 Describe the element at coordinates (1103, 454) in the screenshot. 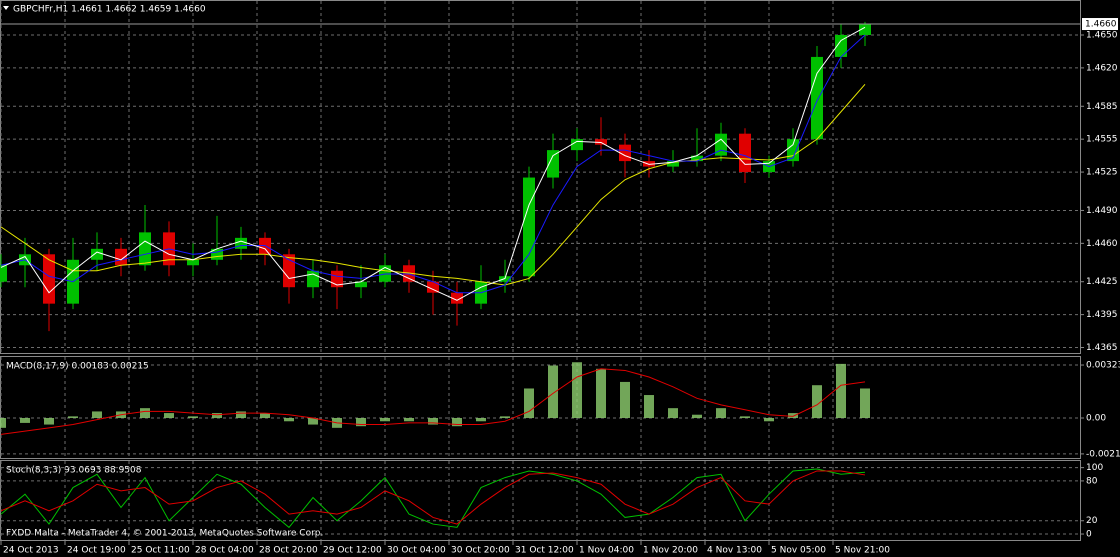

I see `y-tick-label: -0.00219` at that location.